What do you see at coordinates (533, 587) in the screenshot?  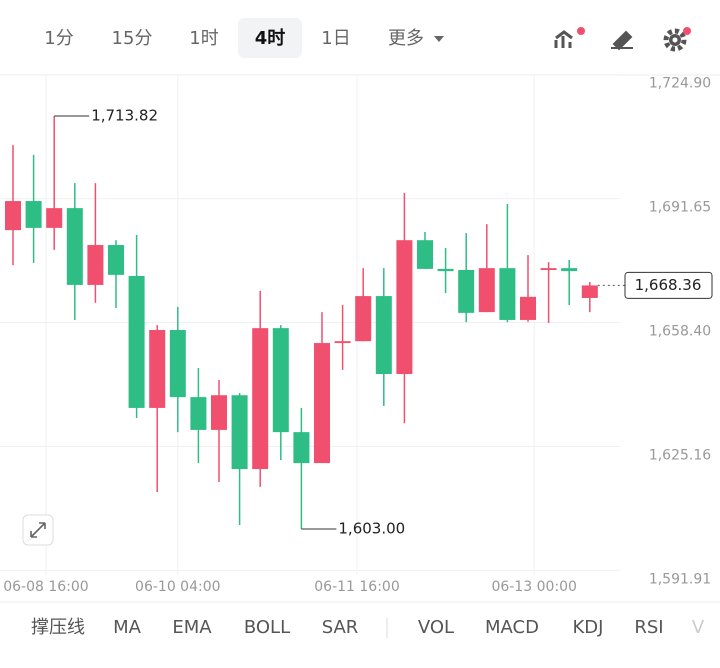 I see `x-tick-label: 06-13 00:00` at bounding box center [533, 587].